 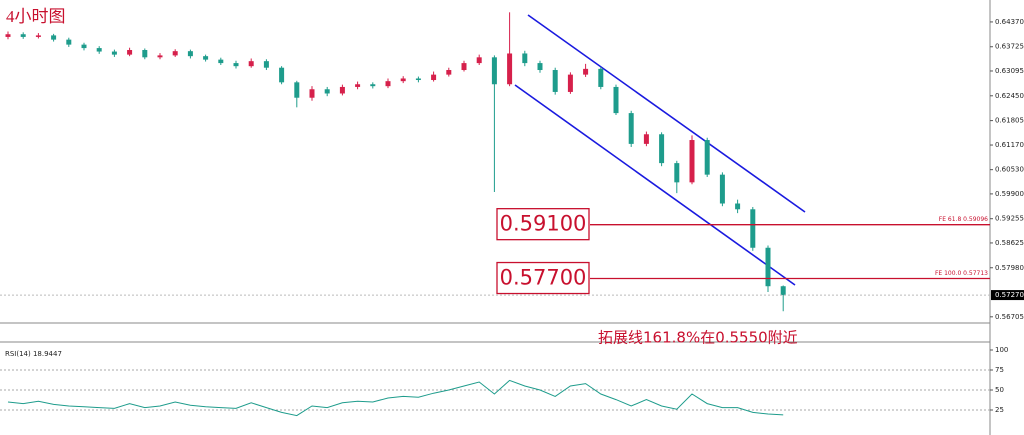 I want to click on y-tick-label: 0.58625, so click(x=1009, y=243).